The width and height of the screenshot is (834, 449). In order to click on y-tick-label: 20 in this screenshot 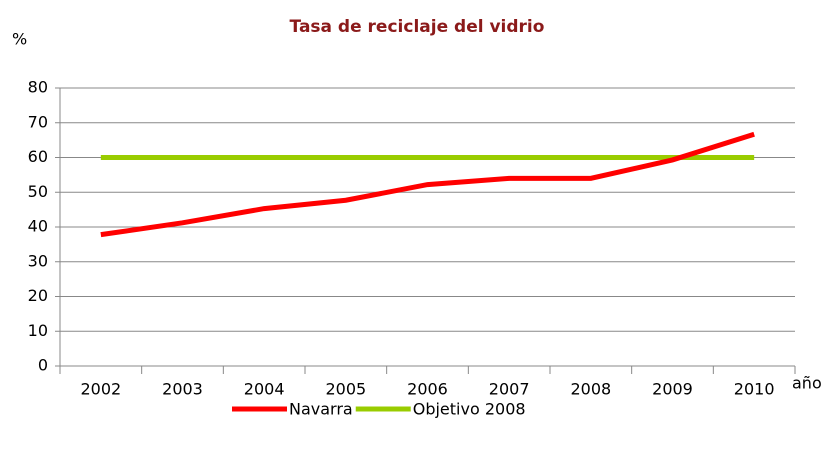, I will do `click(38, 295)`.